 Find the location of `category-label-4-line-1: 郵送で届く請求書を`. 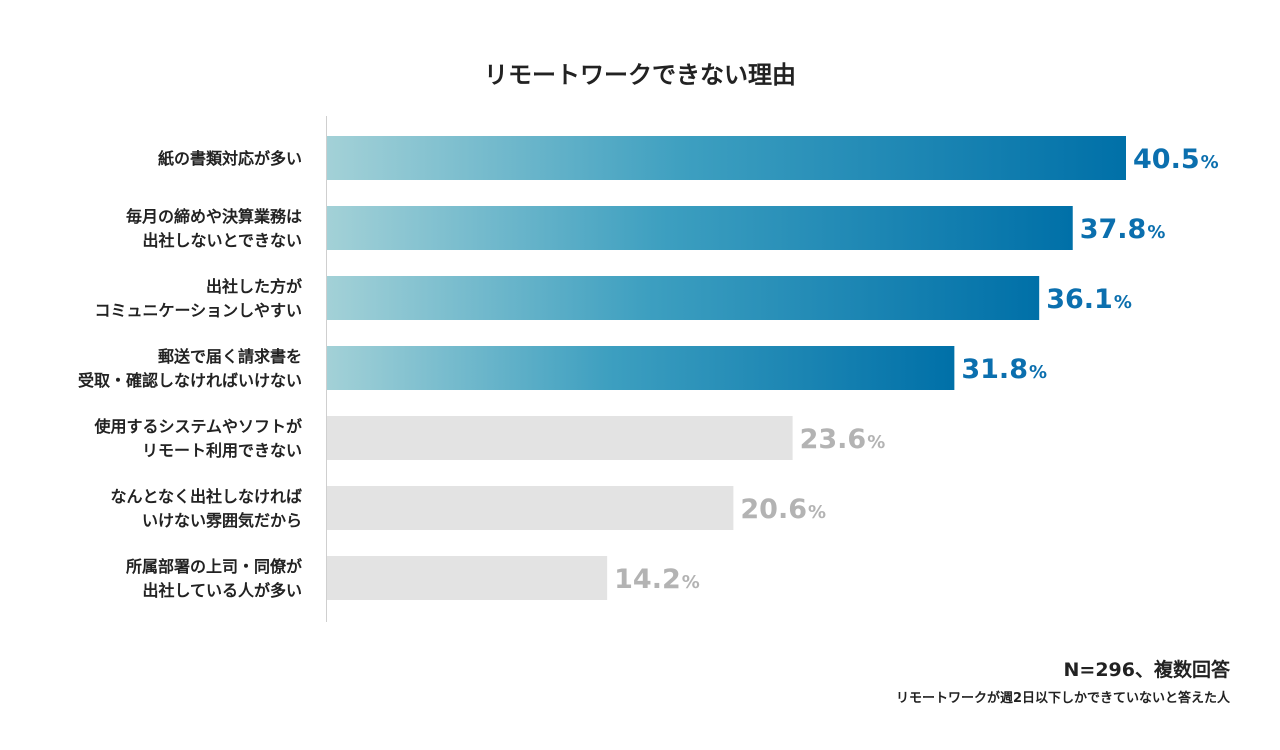

category-label-4-line-1: 郵送で届く請求書を is located at coordinates (230, 356).